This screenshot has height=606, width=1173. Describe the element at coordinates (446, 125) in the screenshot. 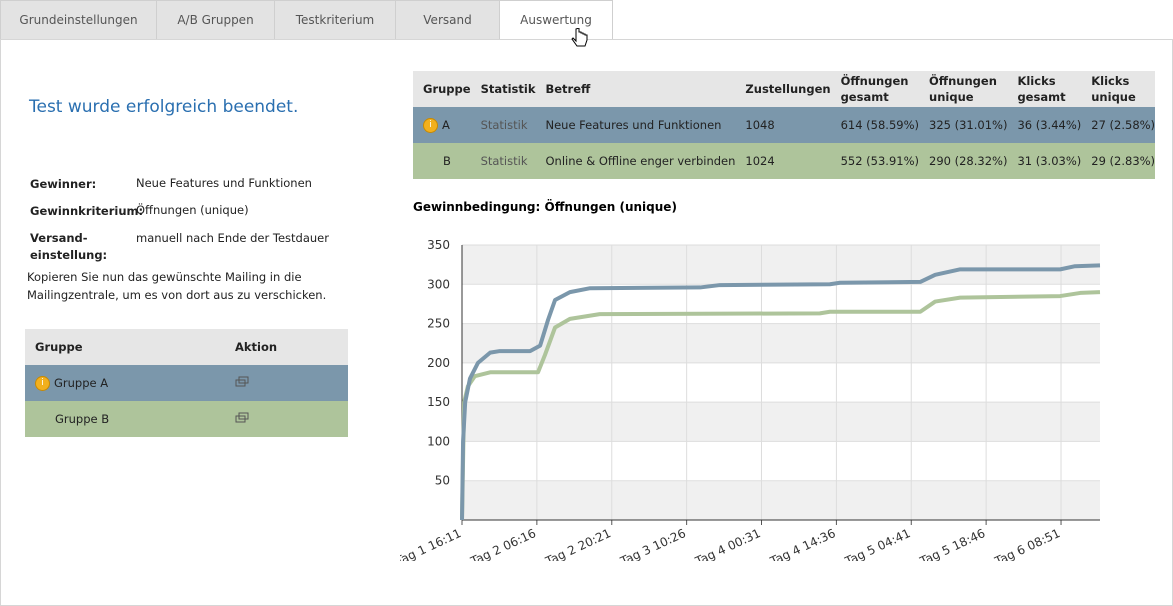

I see `cell-text: A` at that location.